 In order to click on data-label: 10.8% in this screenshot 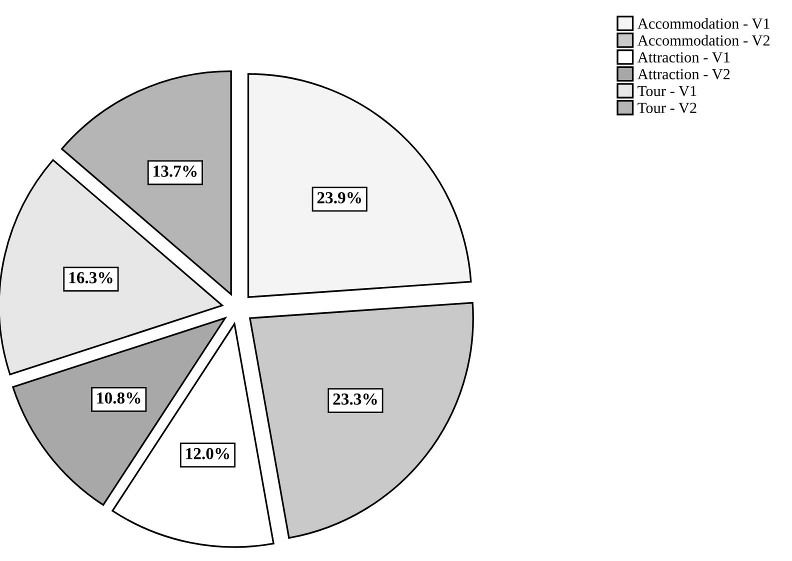, I will do `click(118, 398)`.